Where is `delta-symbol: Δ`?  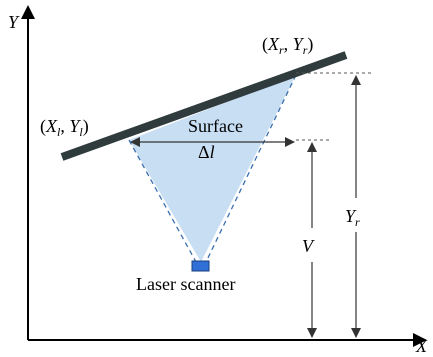
delta-symbol: Δ is located at coordinates (204, 152).